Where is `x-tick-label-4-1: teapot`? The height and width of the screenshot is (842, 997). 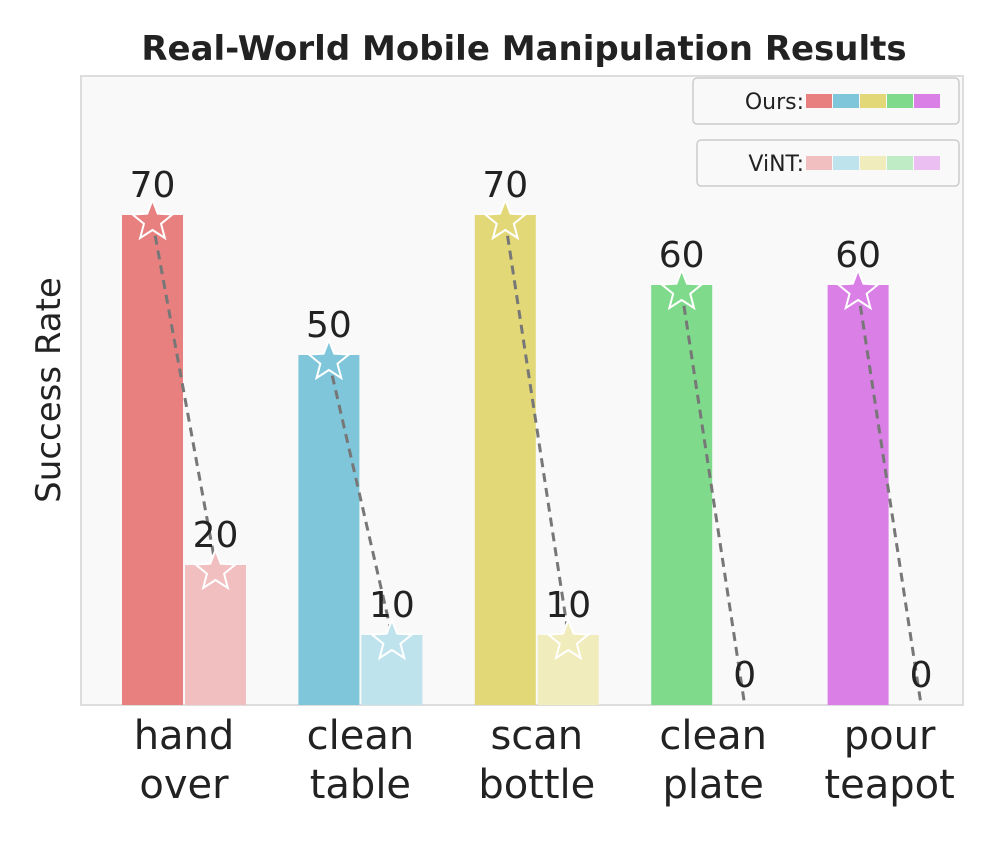 x-tick-label-4-1: teapot is located at coordinates (889, 785).